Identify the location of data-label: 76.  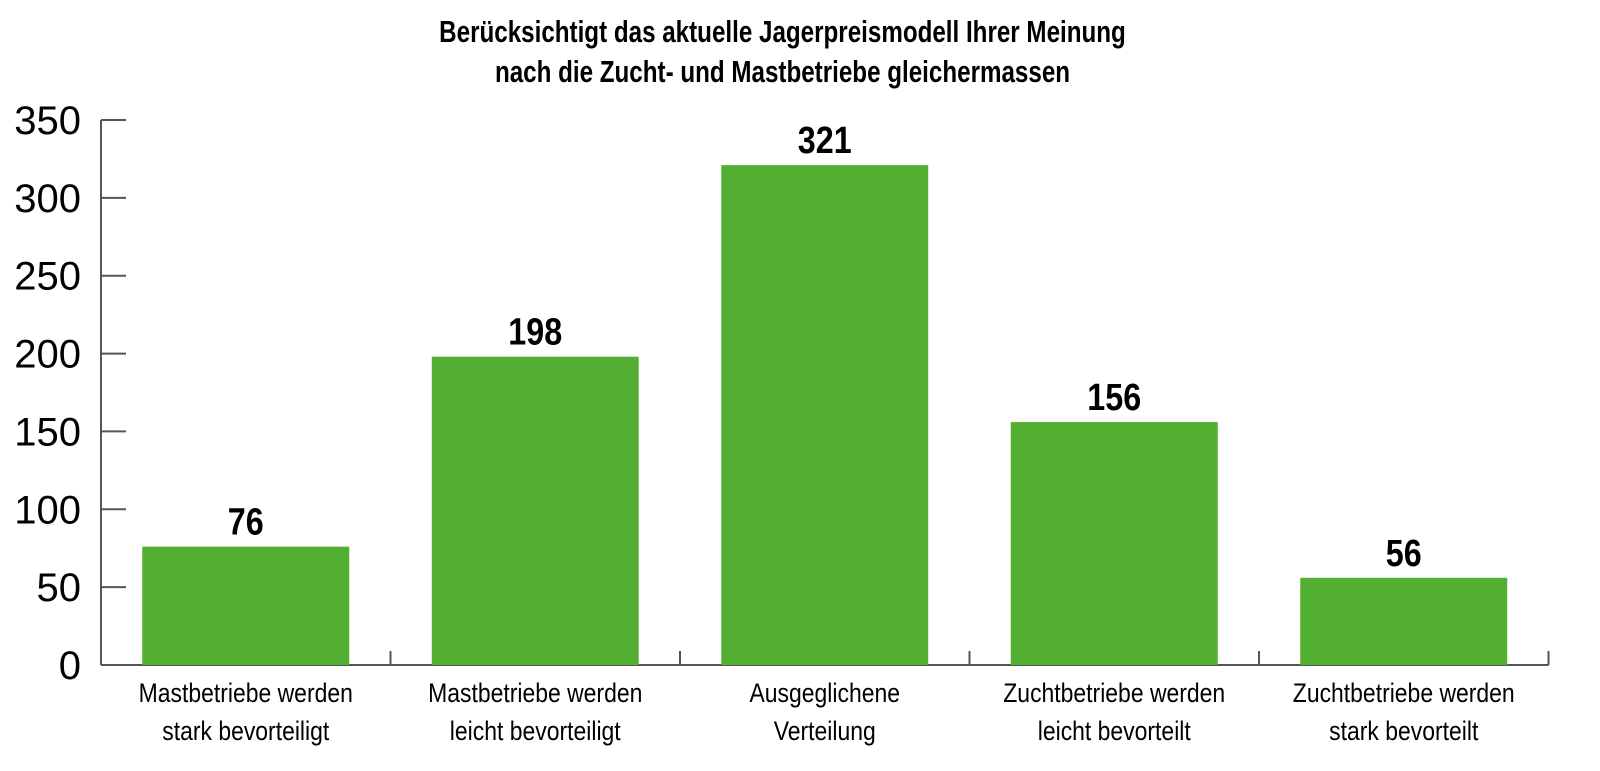
(246, 522).